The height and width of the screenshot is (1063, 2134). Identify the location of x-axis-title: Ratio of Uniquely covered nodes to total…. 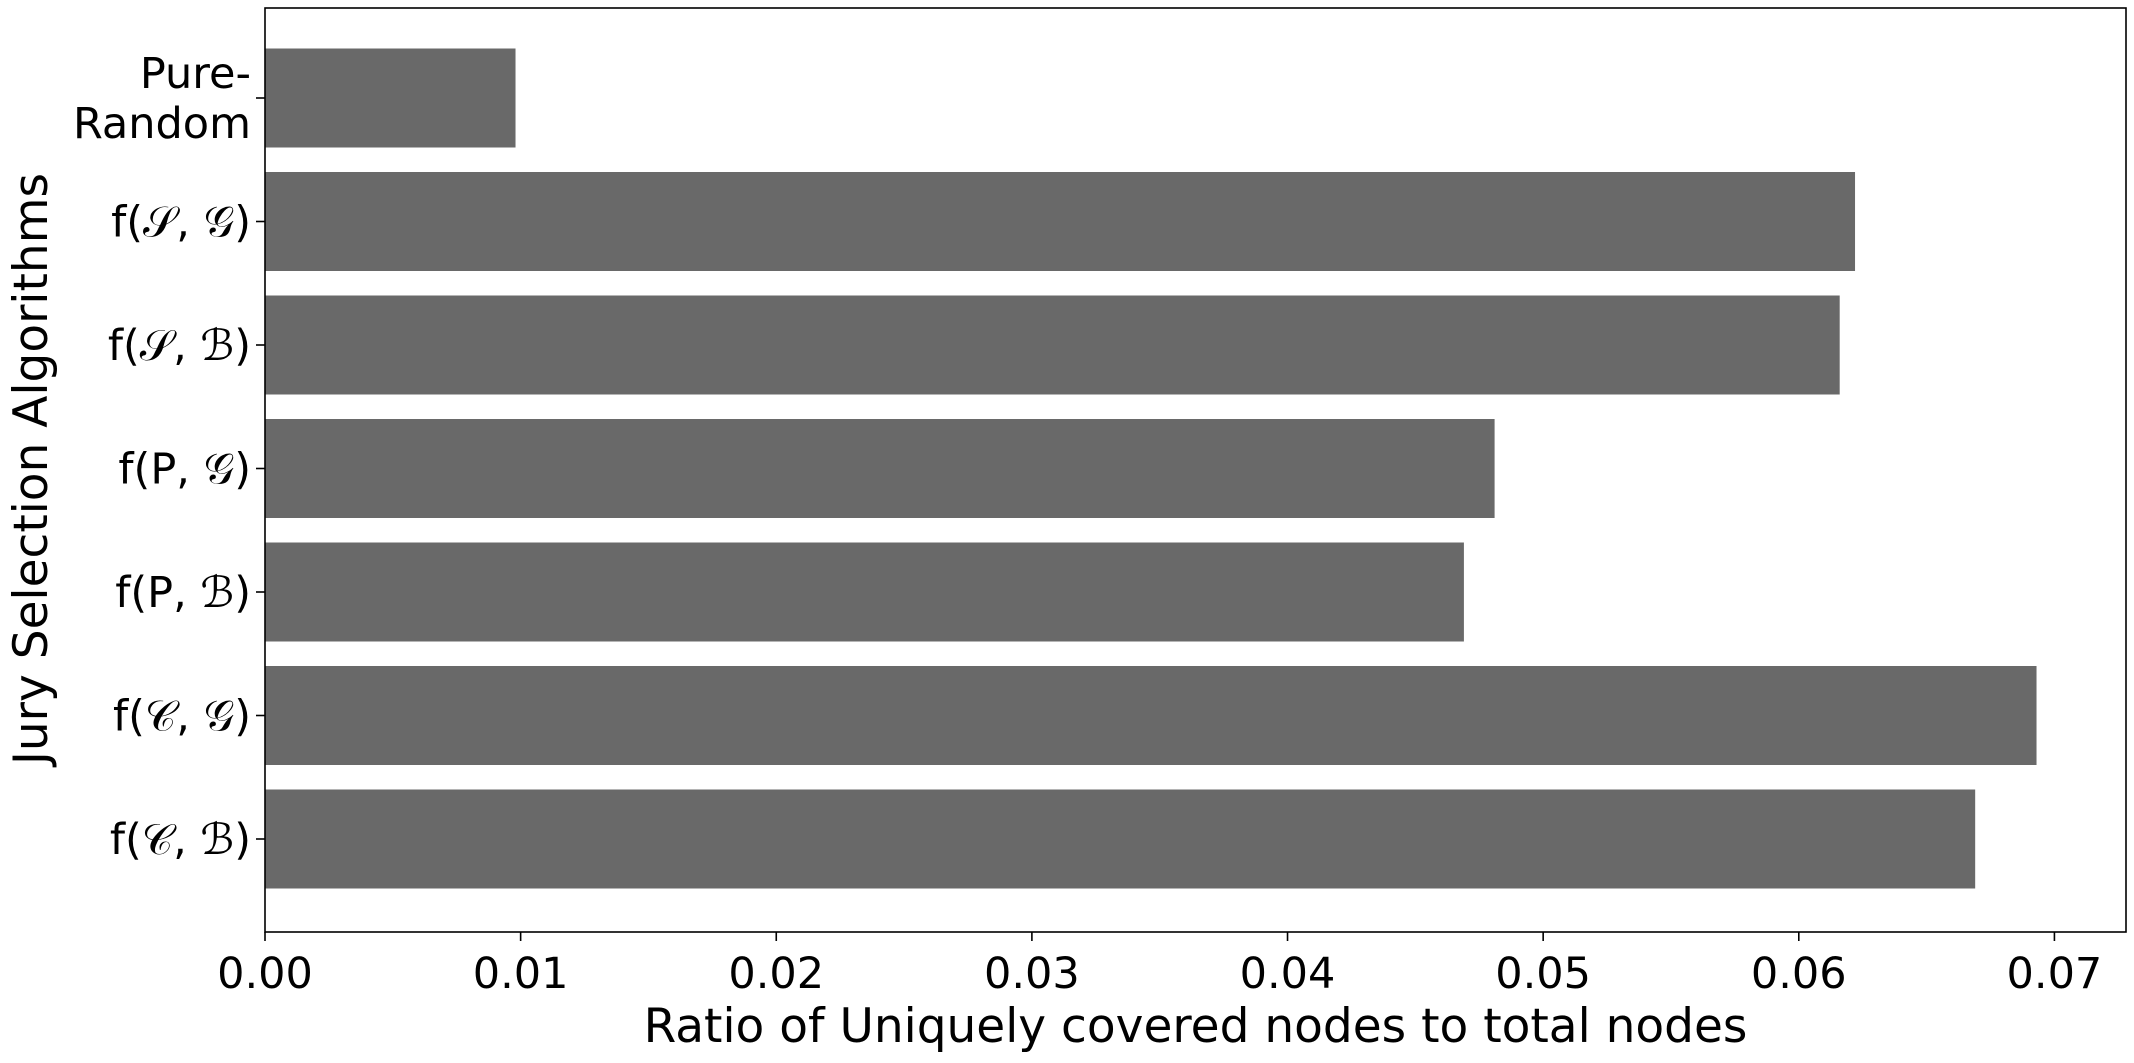
(1196, 1026).